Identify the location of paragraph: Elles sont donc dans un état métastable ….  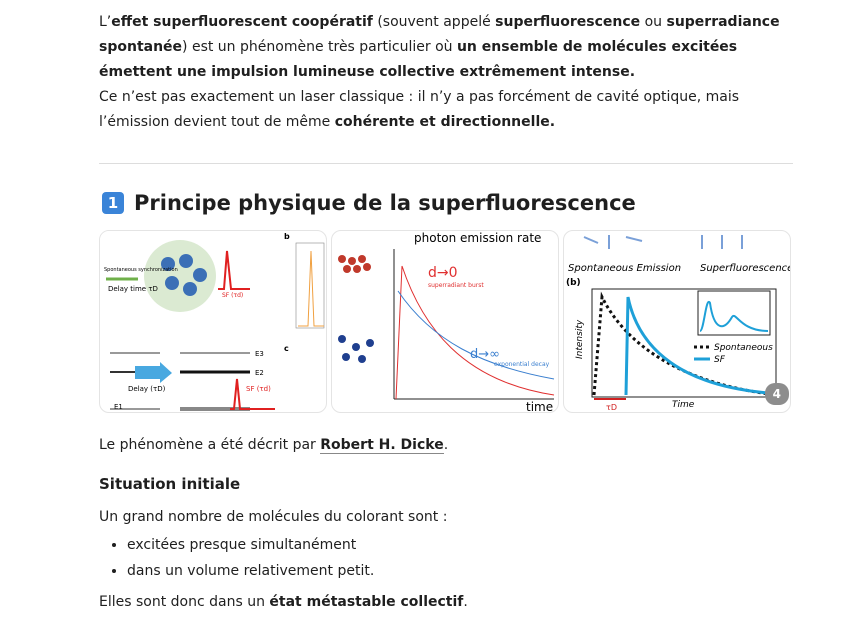
(446, 602).